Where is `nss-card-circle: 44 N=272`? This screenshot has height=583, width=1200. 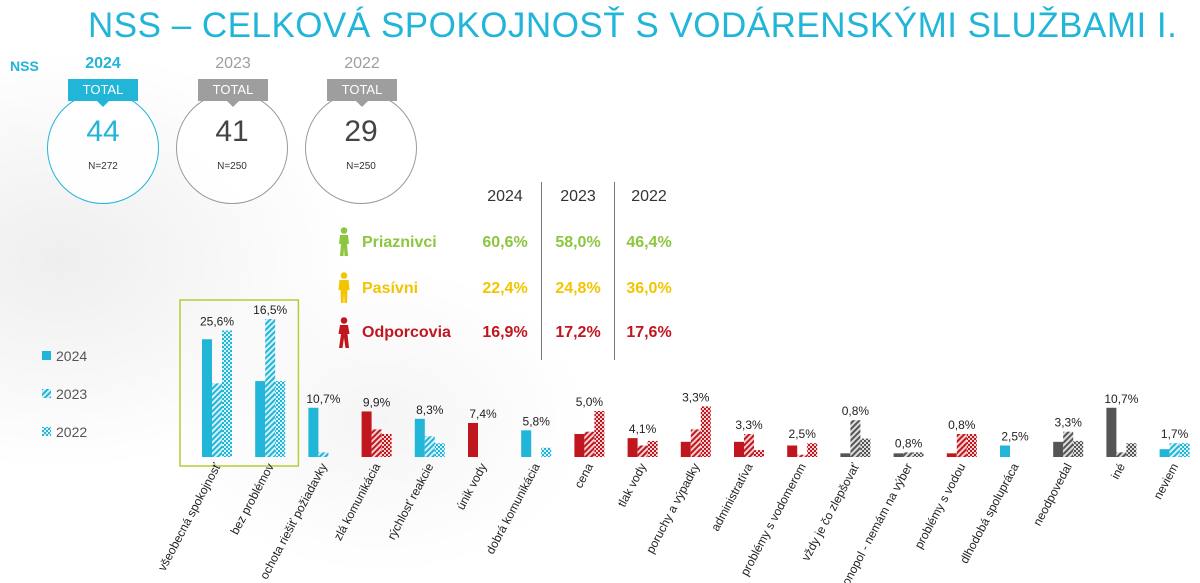
nss-card-circle: 44 N=272 is located at coordinates (103, 148).